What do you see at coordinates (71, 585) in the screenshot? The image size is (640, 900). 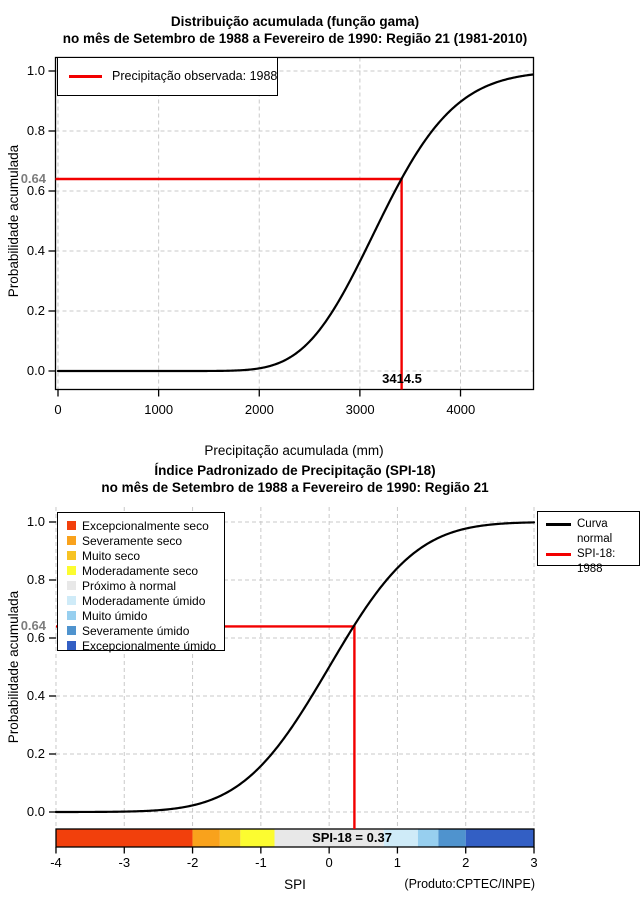 I see `normal-swatch-icon` at bounding box center [71, 585].